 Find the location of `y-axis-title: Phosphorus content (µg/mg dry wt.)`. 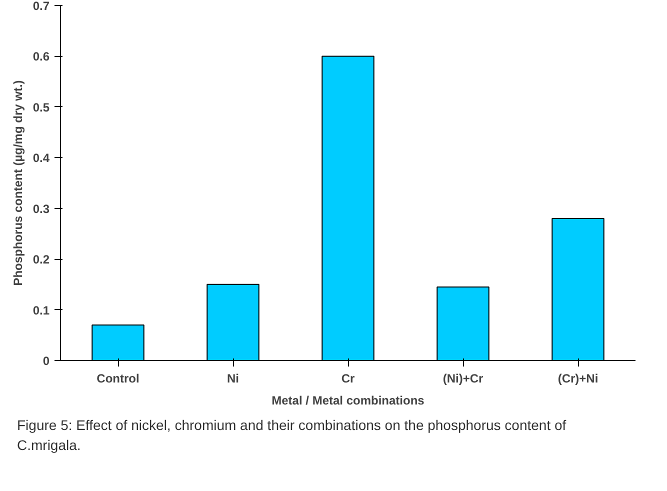

y-axis-title: Phosphorus content (µg/mg dry wt.) is located at coordinates (17, 183).